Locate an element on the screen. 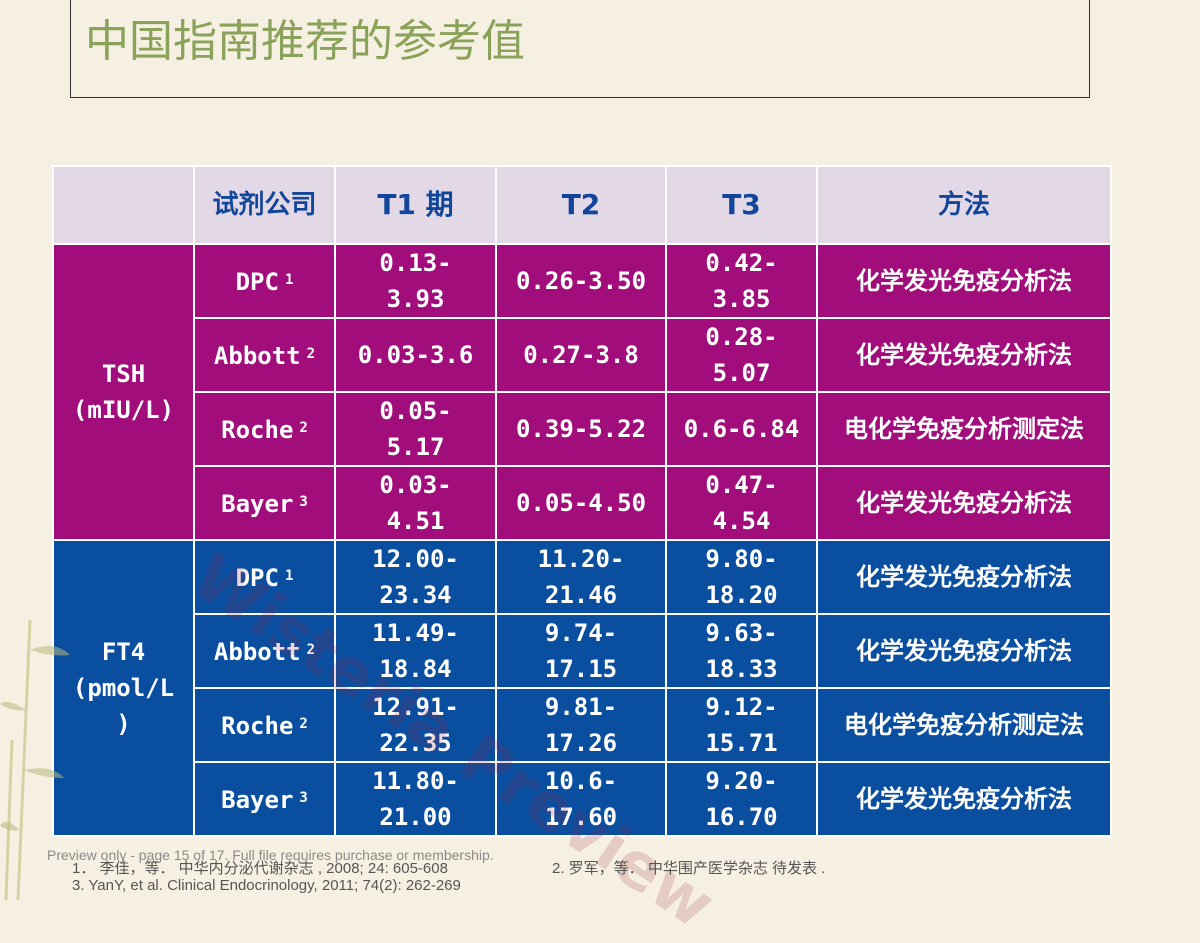 This screenshot has height=943, width=1200. title-box: 中国指南推荐的参考值 is located at coordinates (580, 49).